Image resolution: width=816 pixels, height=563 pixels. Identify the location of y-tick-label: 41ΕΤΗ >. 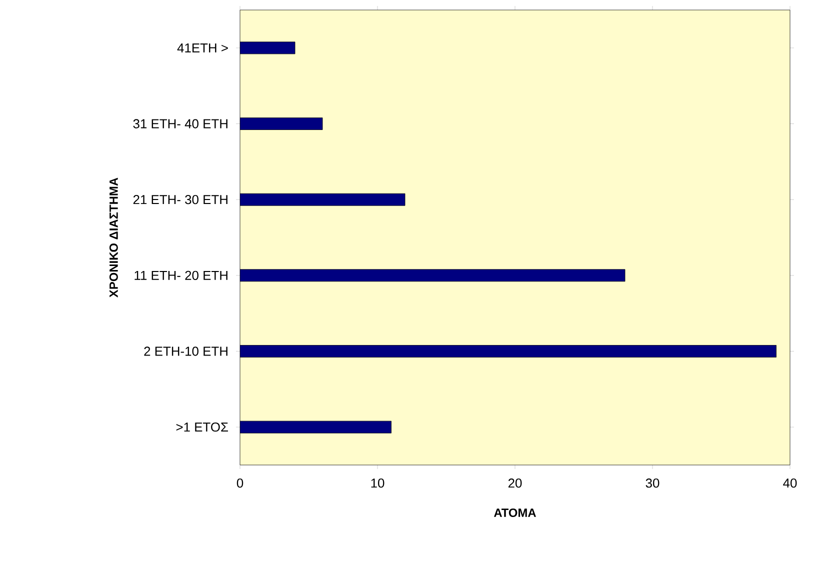
(202, 47).